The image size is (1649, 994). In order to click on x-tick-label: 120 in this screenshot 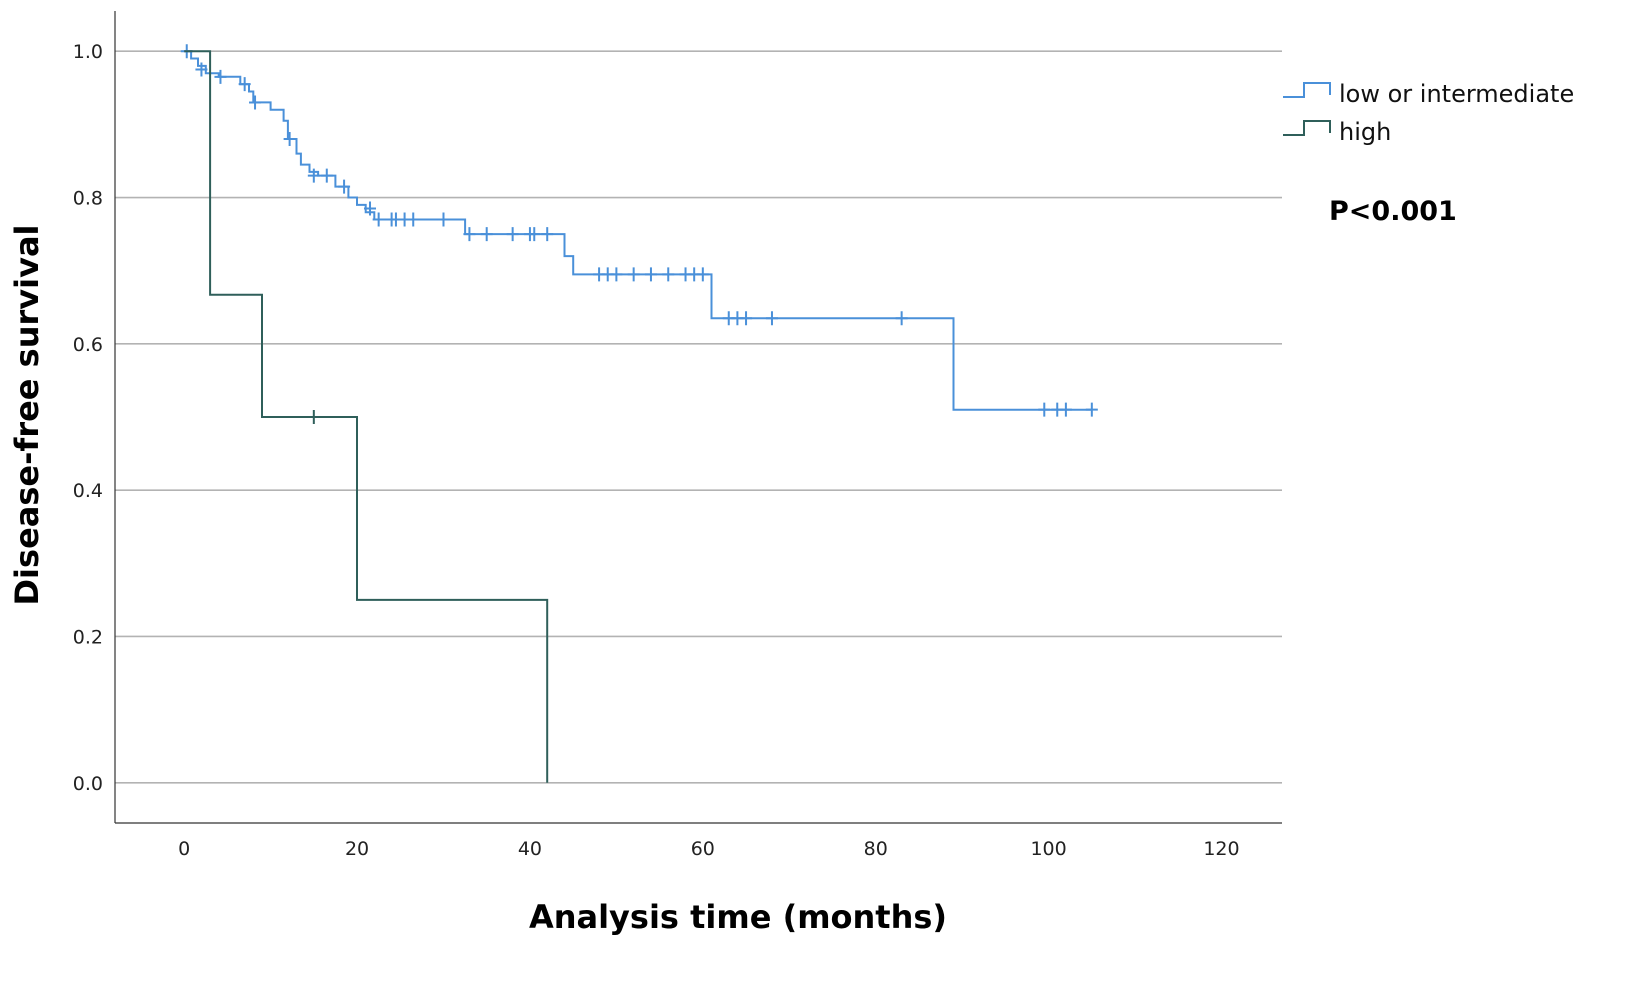, I will do `click(1221, 849)`.